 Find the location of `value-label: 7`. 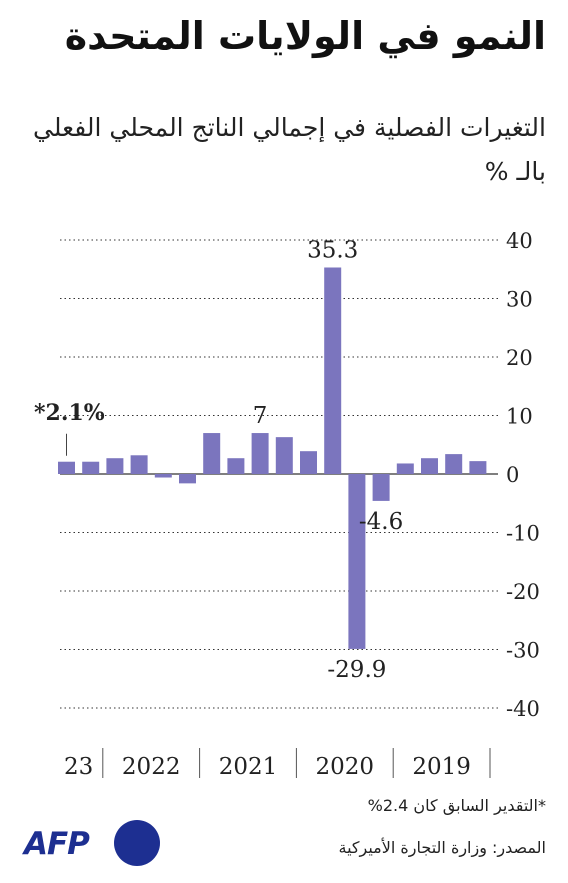

value-label: 7 is located at coordinates (260, 416).